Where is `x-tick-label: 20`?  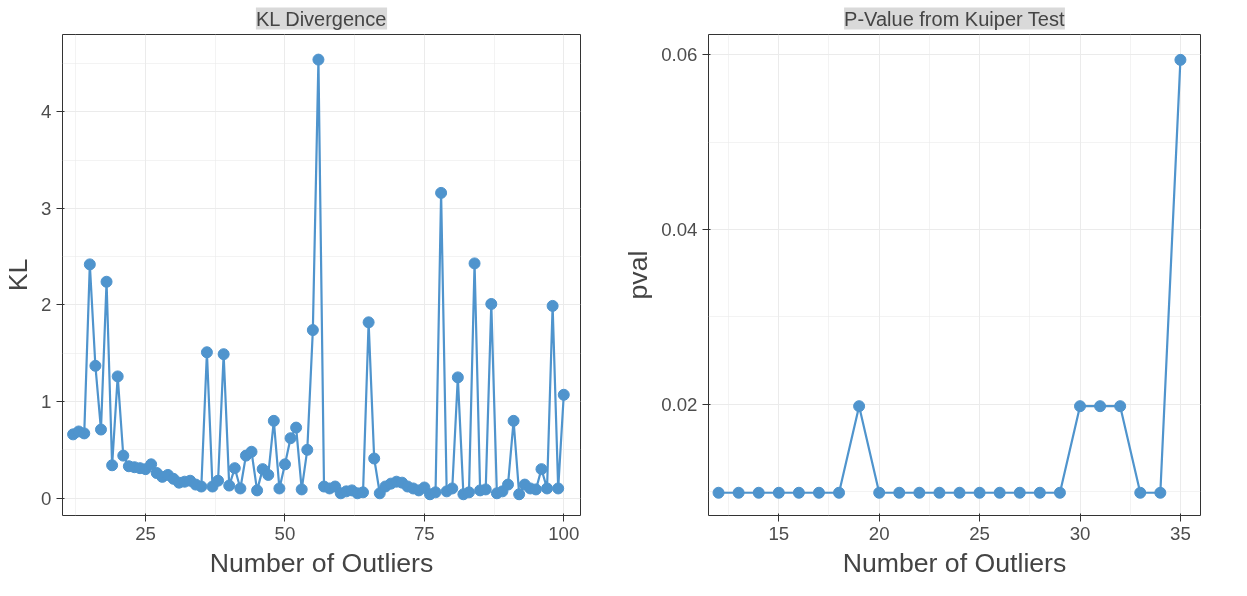 x-tick-label: 20 is located at coordinates (879, 533).